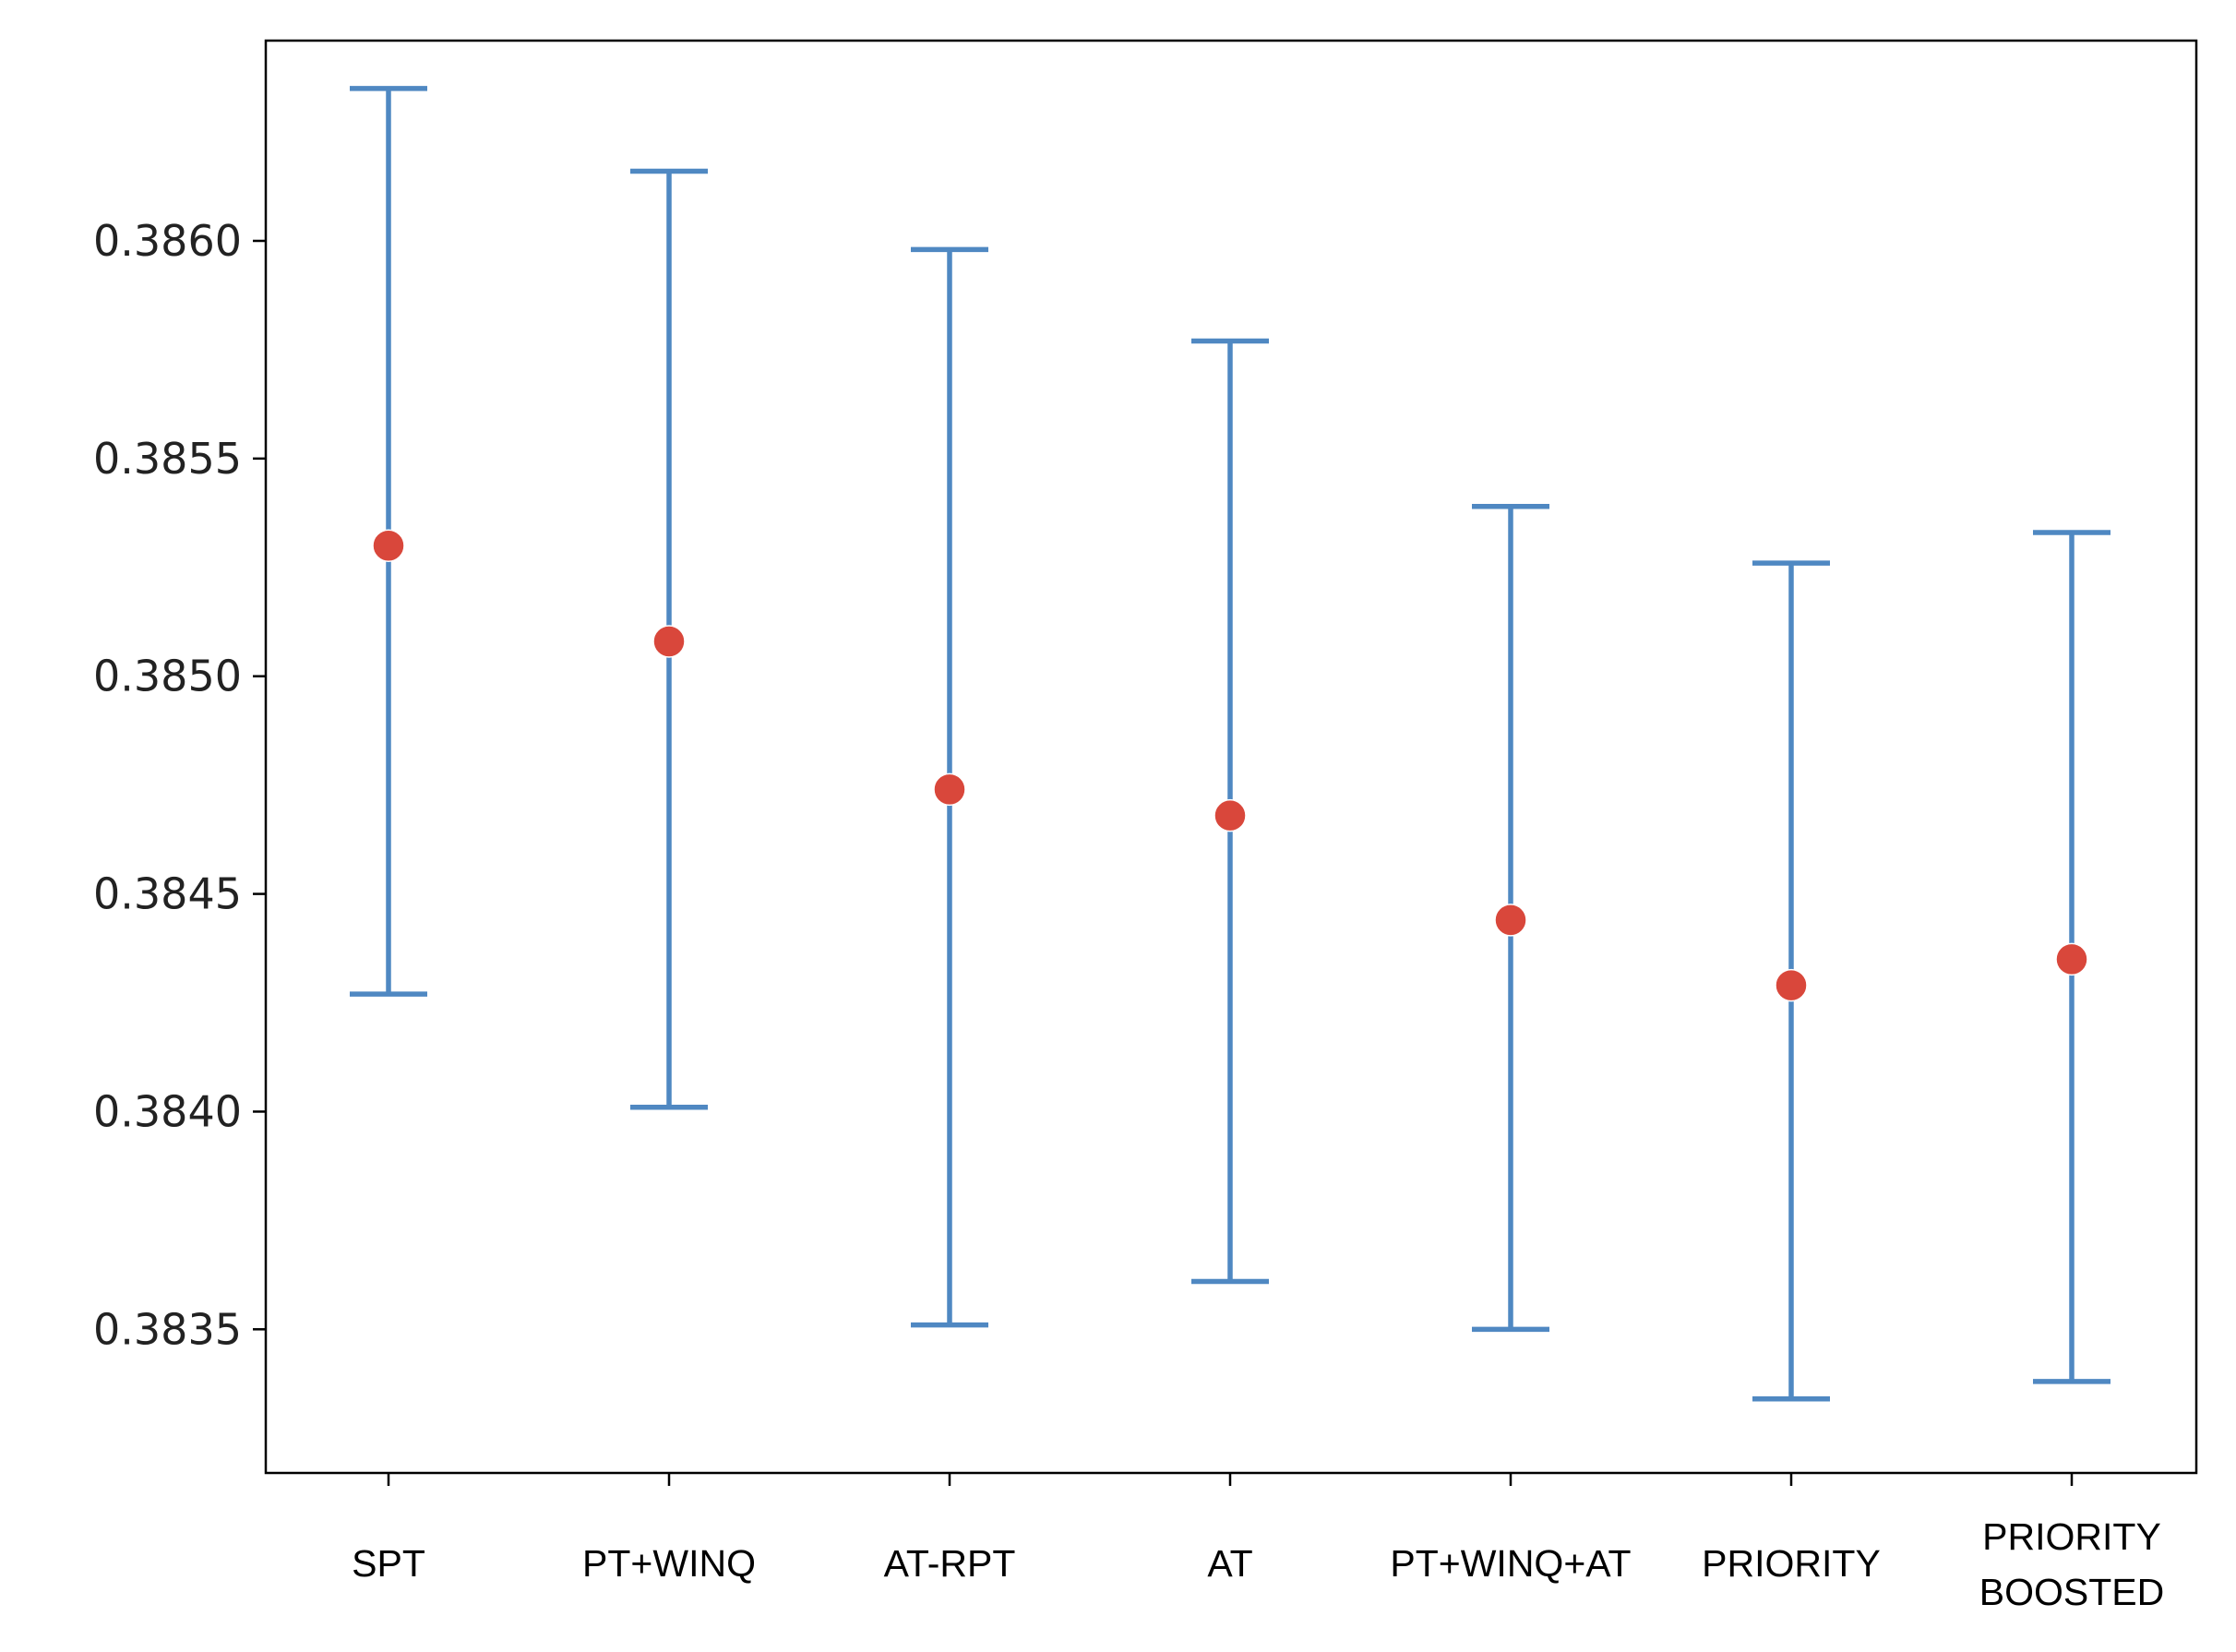  I want to click on y-axis: 0.3835 0.3840 0.3845 0.3850 0.3855 0.3860, so click(179, 785).